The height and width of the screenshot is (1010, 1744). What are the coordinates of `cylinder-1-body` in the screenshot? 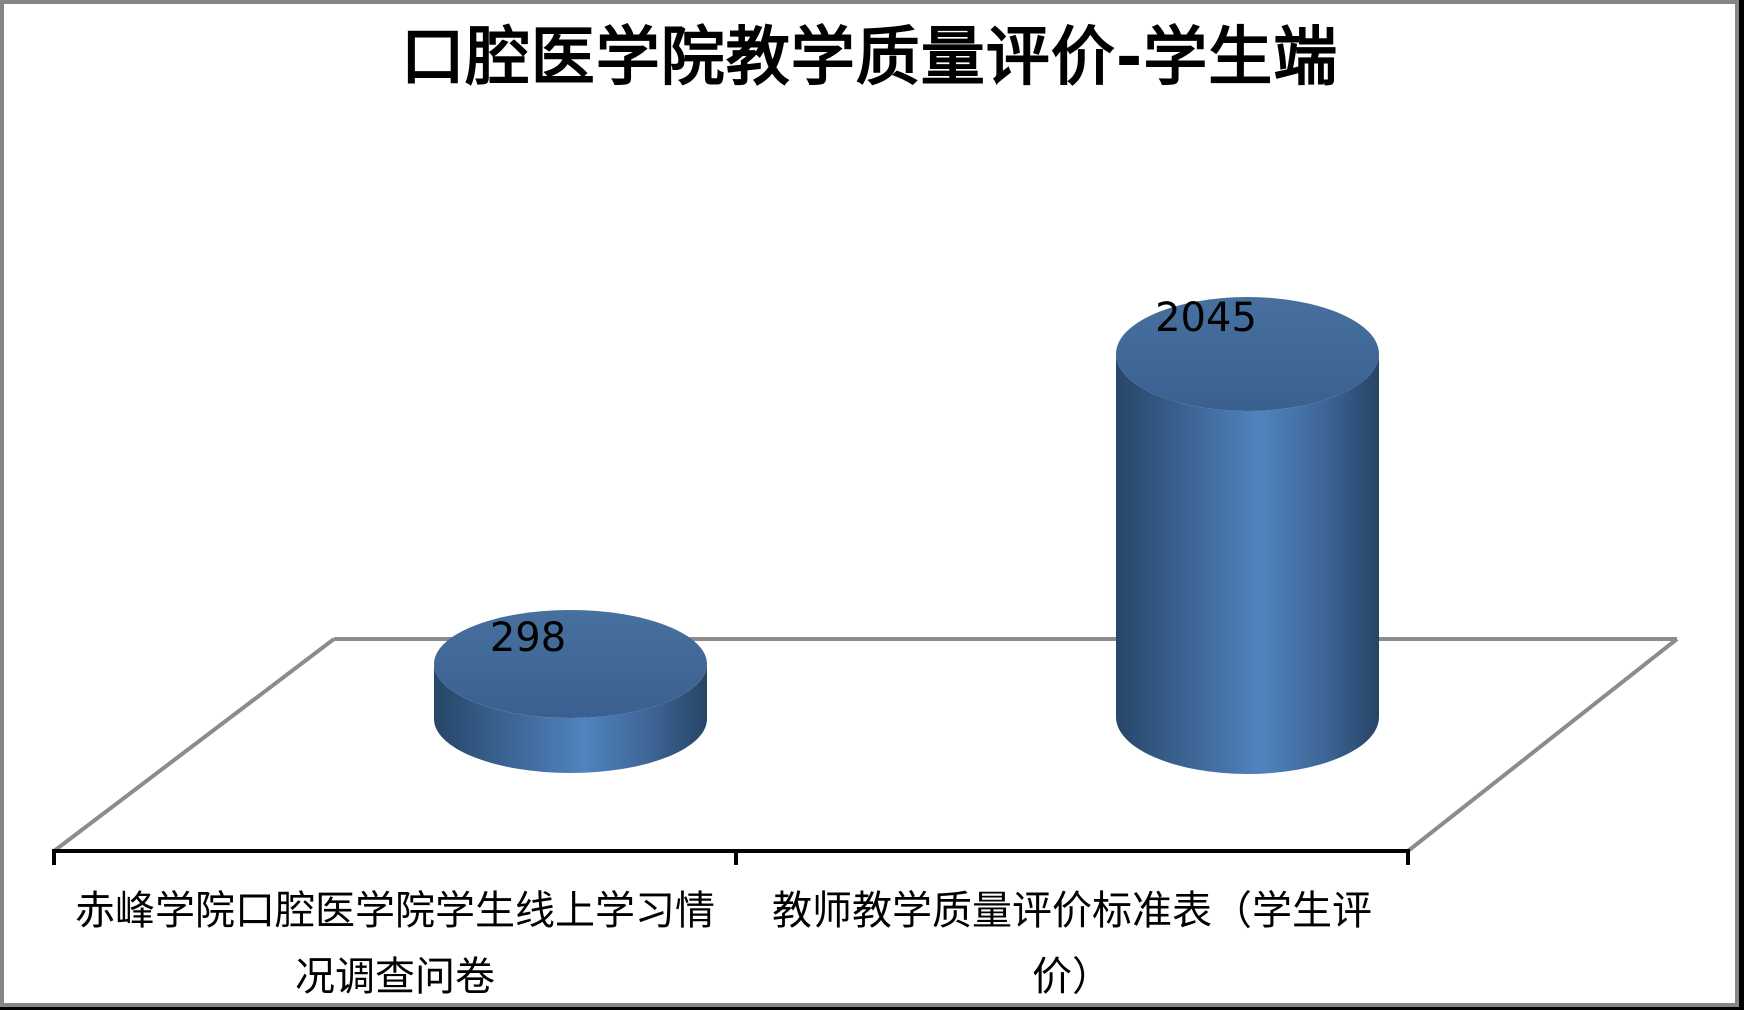 It's located at (570, 718).